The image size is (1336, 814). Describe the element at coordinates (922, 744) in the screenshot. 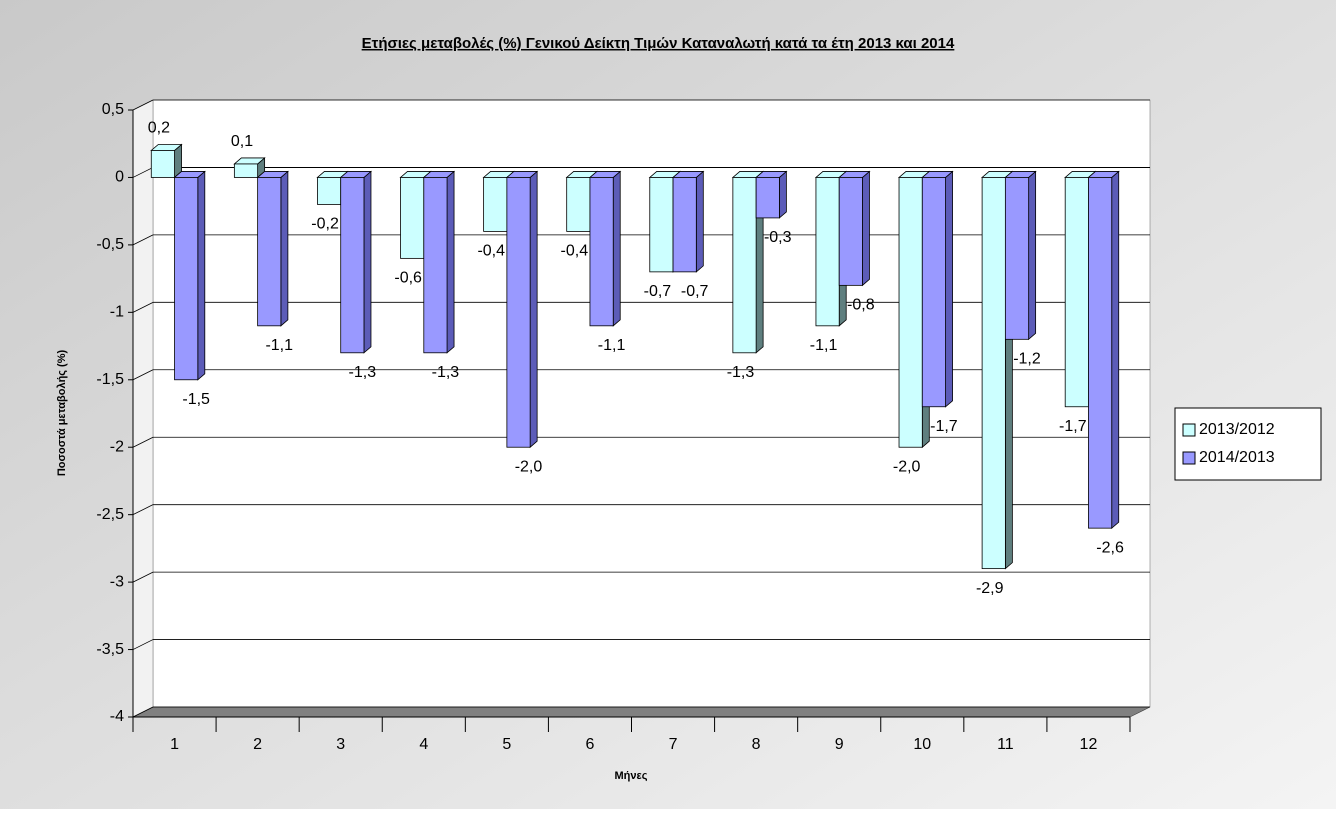

I see `x-tick-label: 10` at that location.